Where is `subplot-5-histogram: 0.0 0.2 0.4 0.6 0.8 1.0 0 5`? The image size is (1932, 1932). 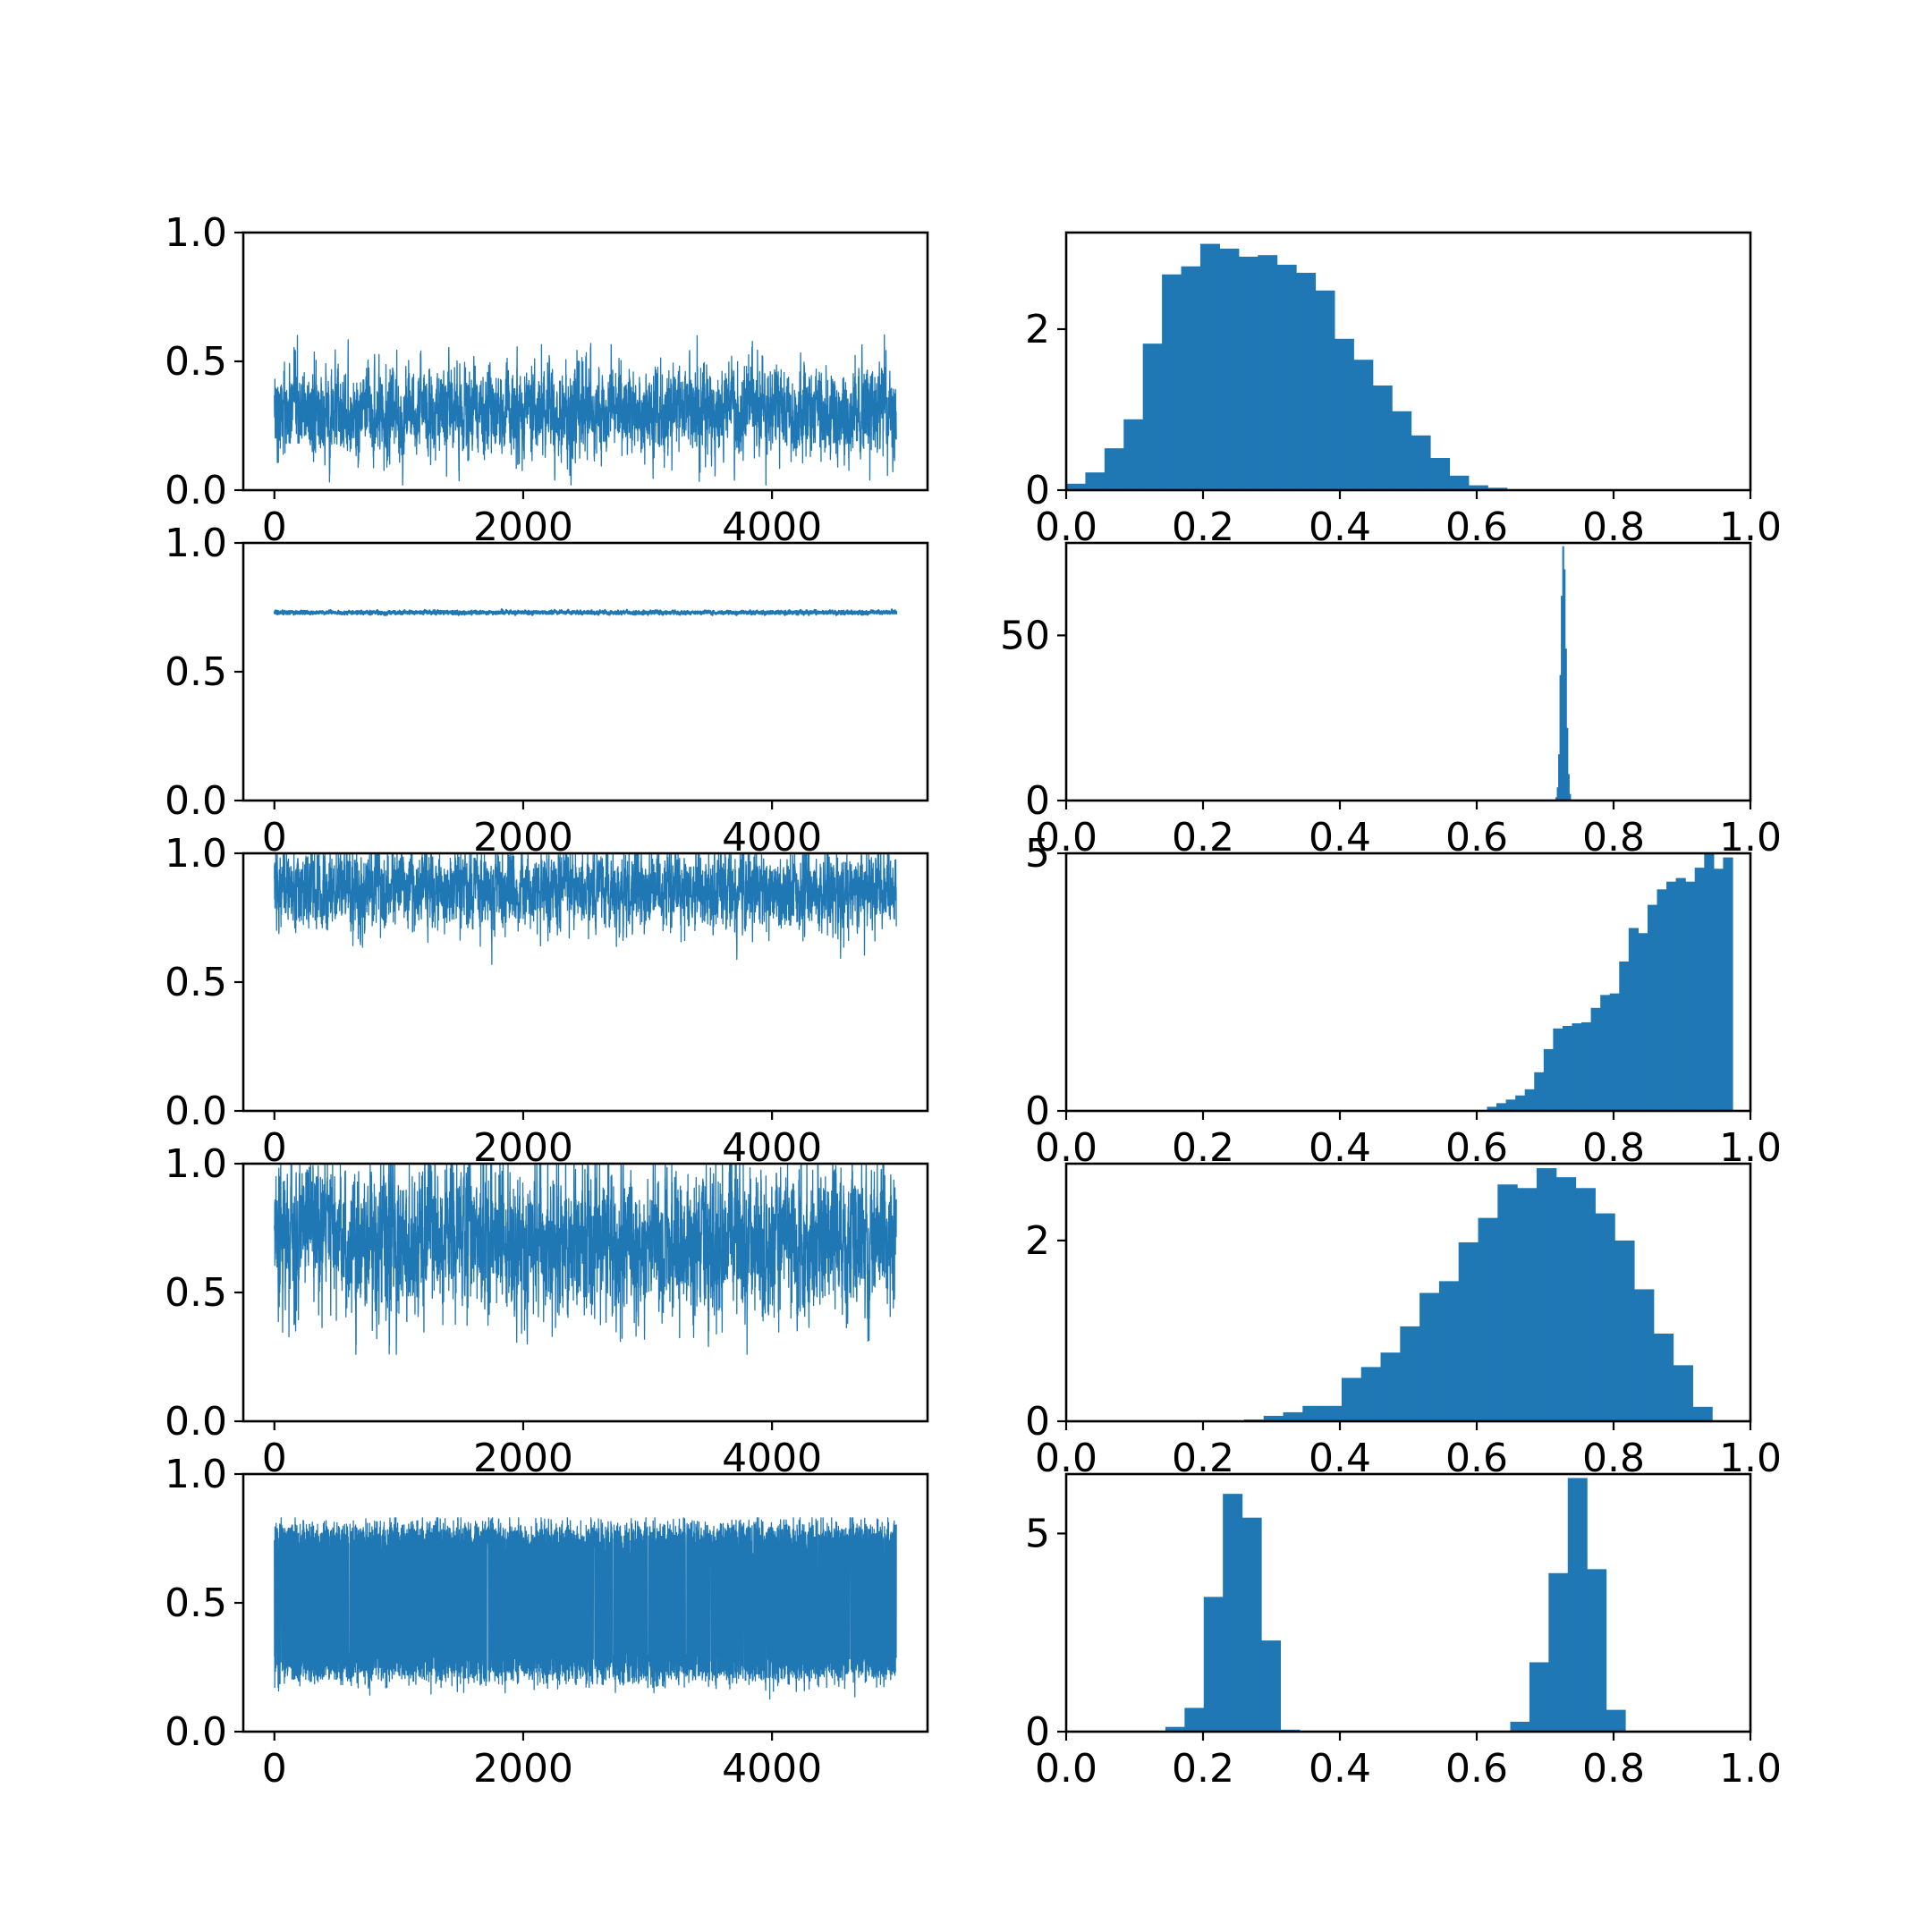 subplot-5-histogram: 0.0 0.2 0.4 0.6 0.8 1.0 0 5 is located at coordinates (1403, 1632).